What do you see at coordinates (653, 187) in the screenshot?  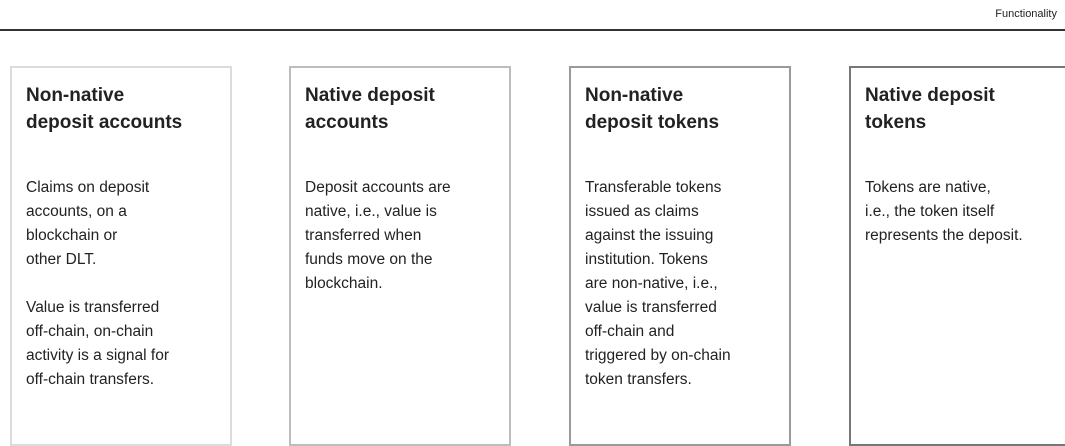 I see `text-line: Transferable tokens` at bounding box center [653, 187].